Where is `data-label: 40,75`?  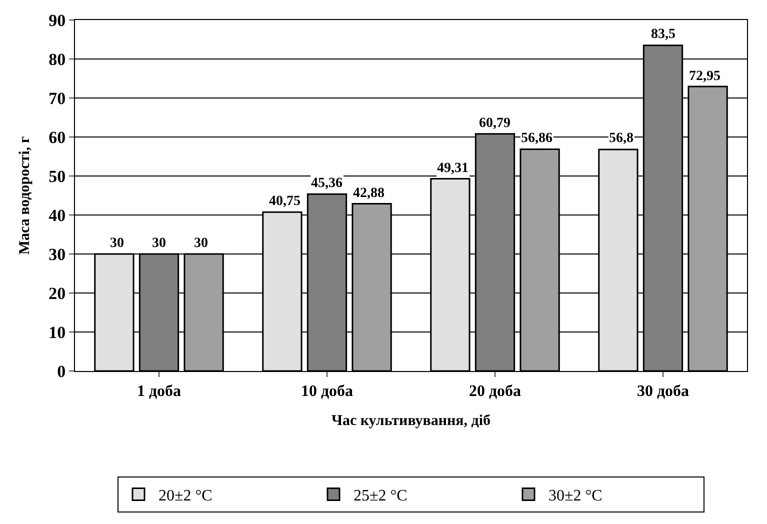
data-label: 40,75 is located at coordinates (284, 201).